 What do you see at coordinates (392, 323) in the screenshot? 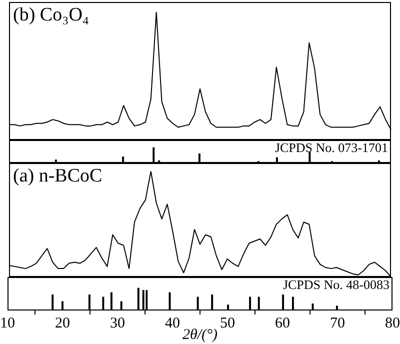
I see `x-tick-label: 80` at bounding box center [392, 323].